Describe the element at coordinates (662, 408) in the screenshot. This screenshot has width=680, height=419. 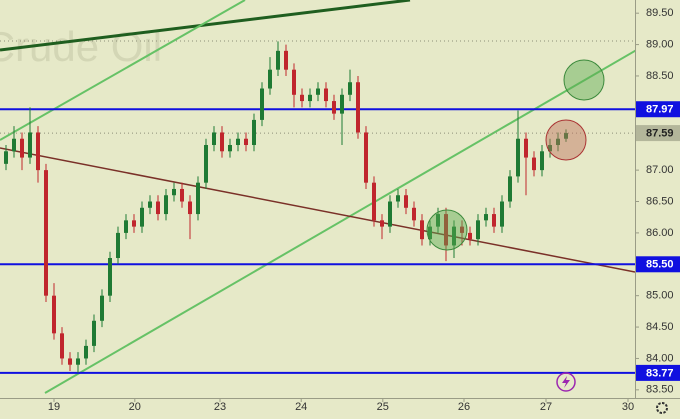
I see `settings-icon` at that location.